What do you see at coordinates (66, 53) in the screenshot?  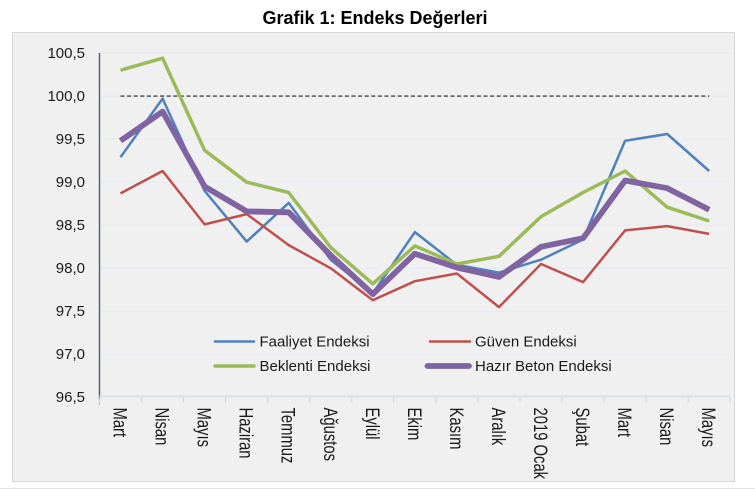 I see `svg-text: 100,5` at bounding box center [66, 53].